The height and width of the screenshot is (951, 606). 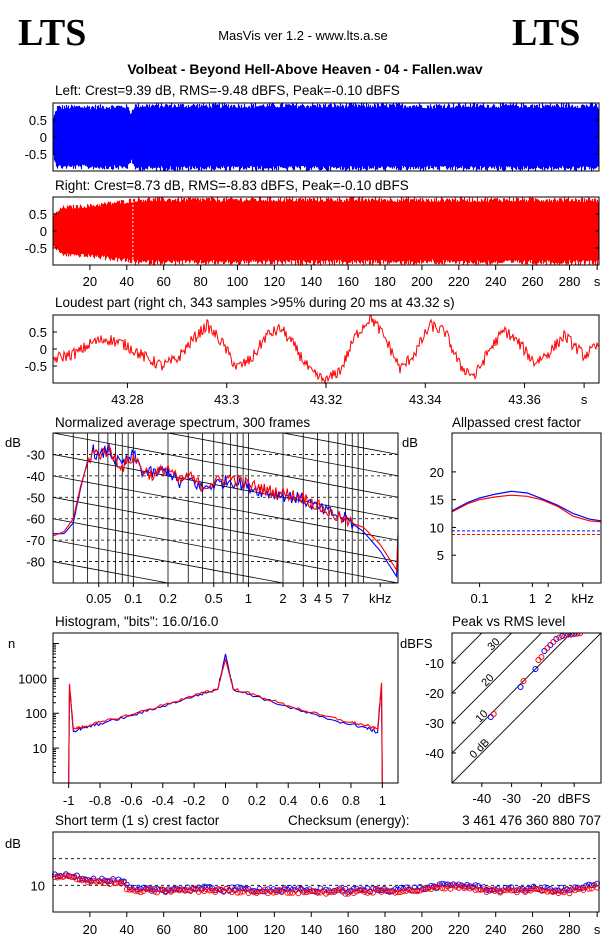 What do you see at coordinates (36, 248) in the screenshot?
I see `right-waveform-ytick-label: -0.5` at bounding box center [36, 248].